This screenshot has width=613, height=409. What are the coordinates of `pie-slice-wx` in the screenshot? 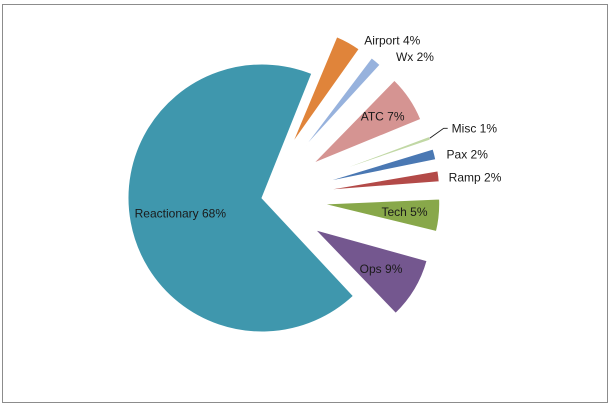 It's located at (341, 104).